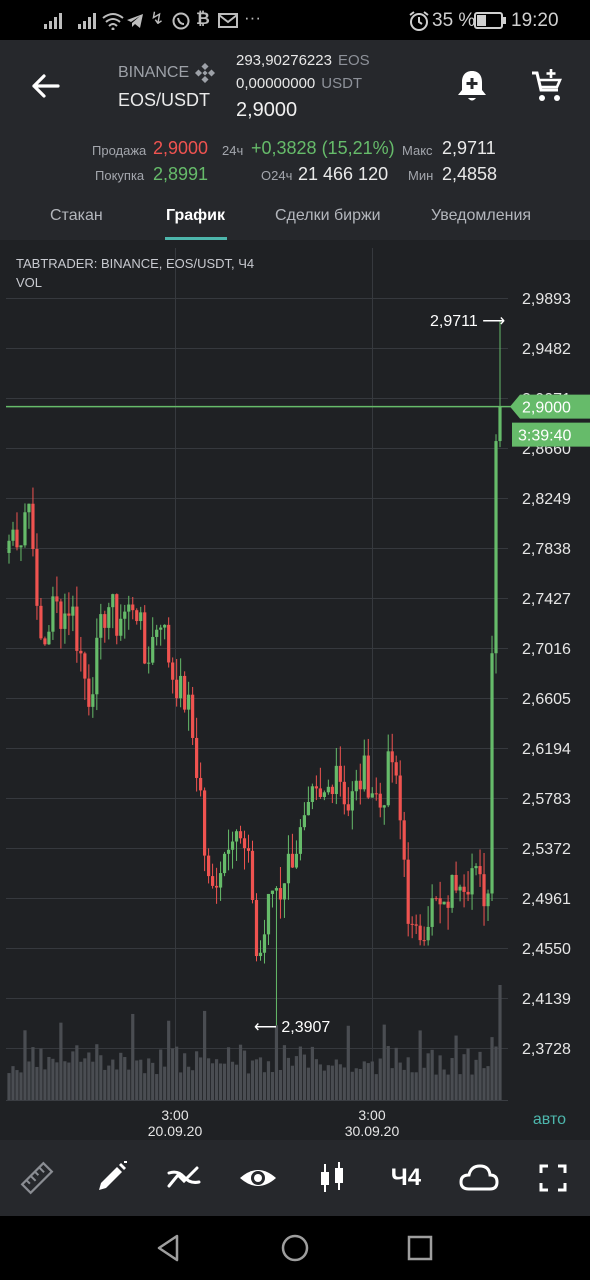  I want to click on date-axis-label: 20.09.20, so click(175, 1131).